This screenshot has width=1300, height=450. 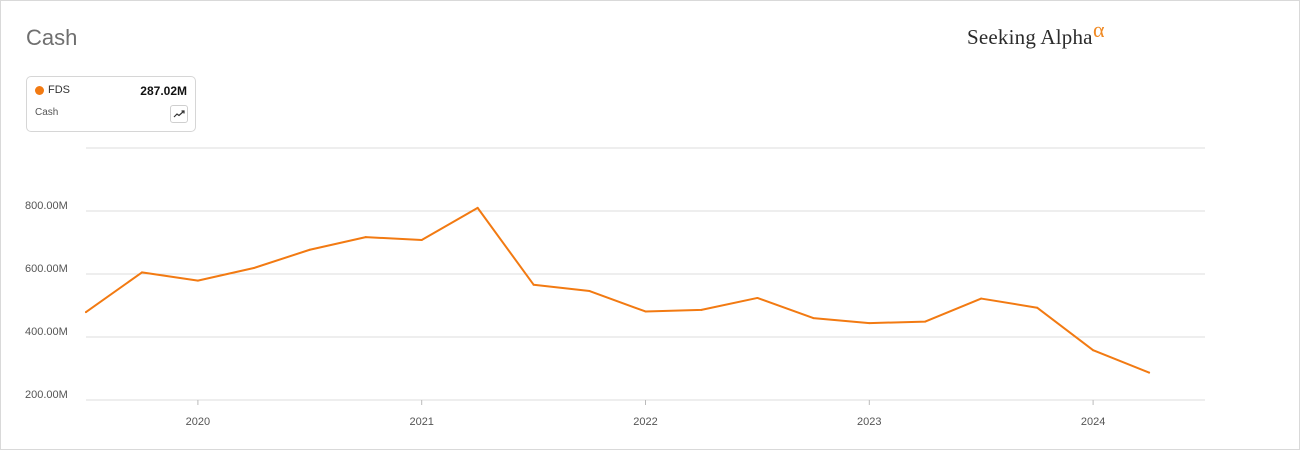 I want to click on x-tick-label: 2020, so click(x=198, y=422).